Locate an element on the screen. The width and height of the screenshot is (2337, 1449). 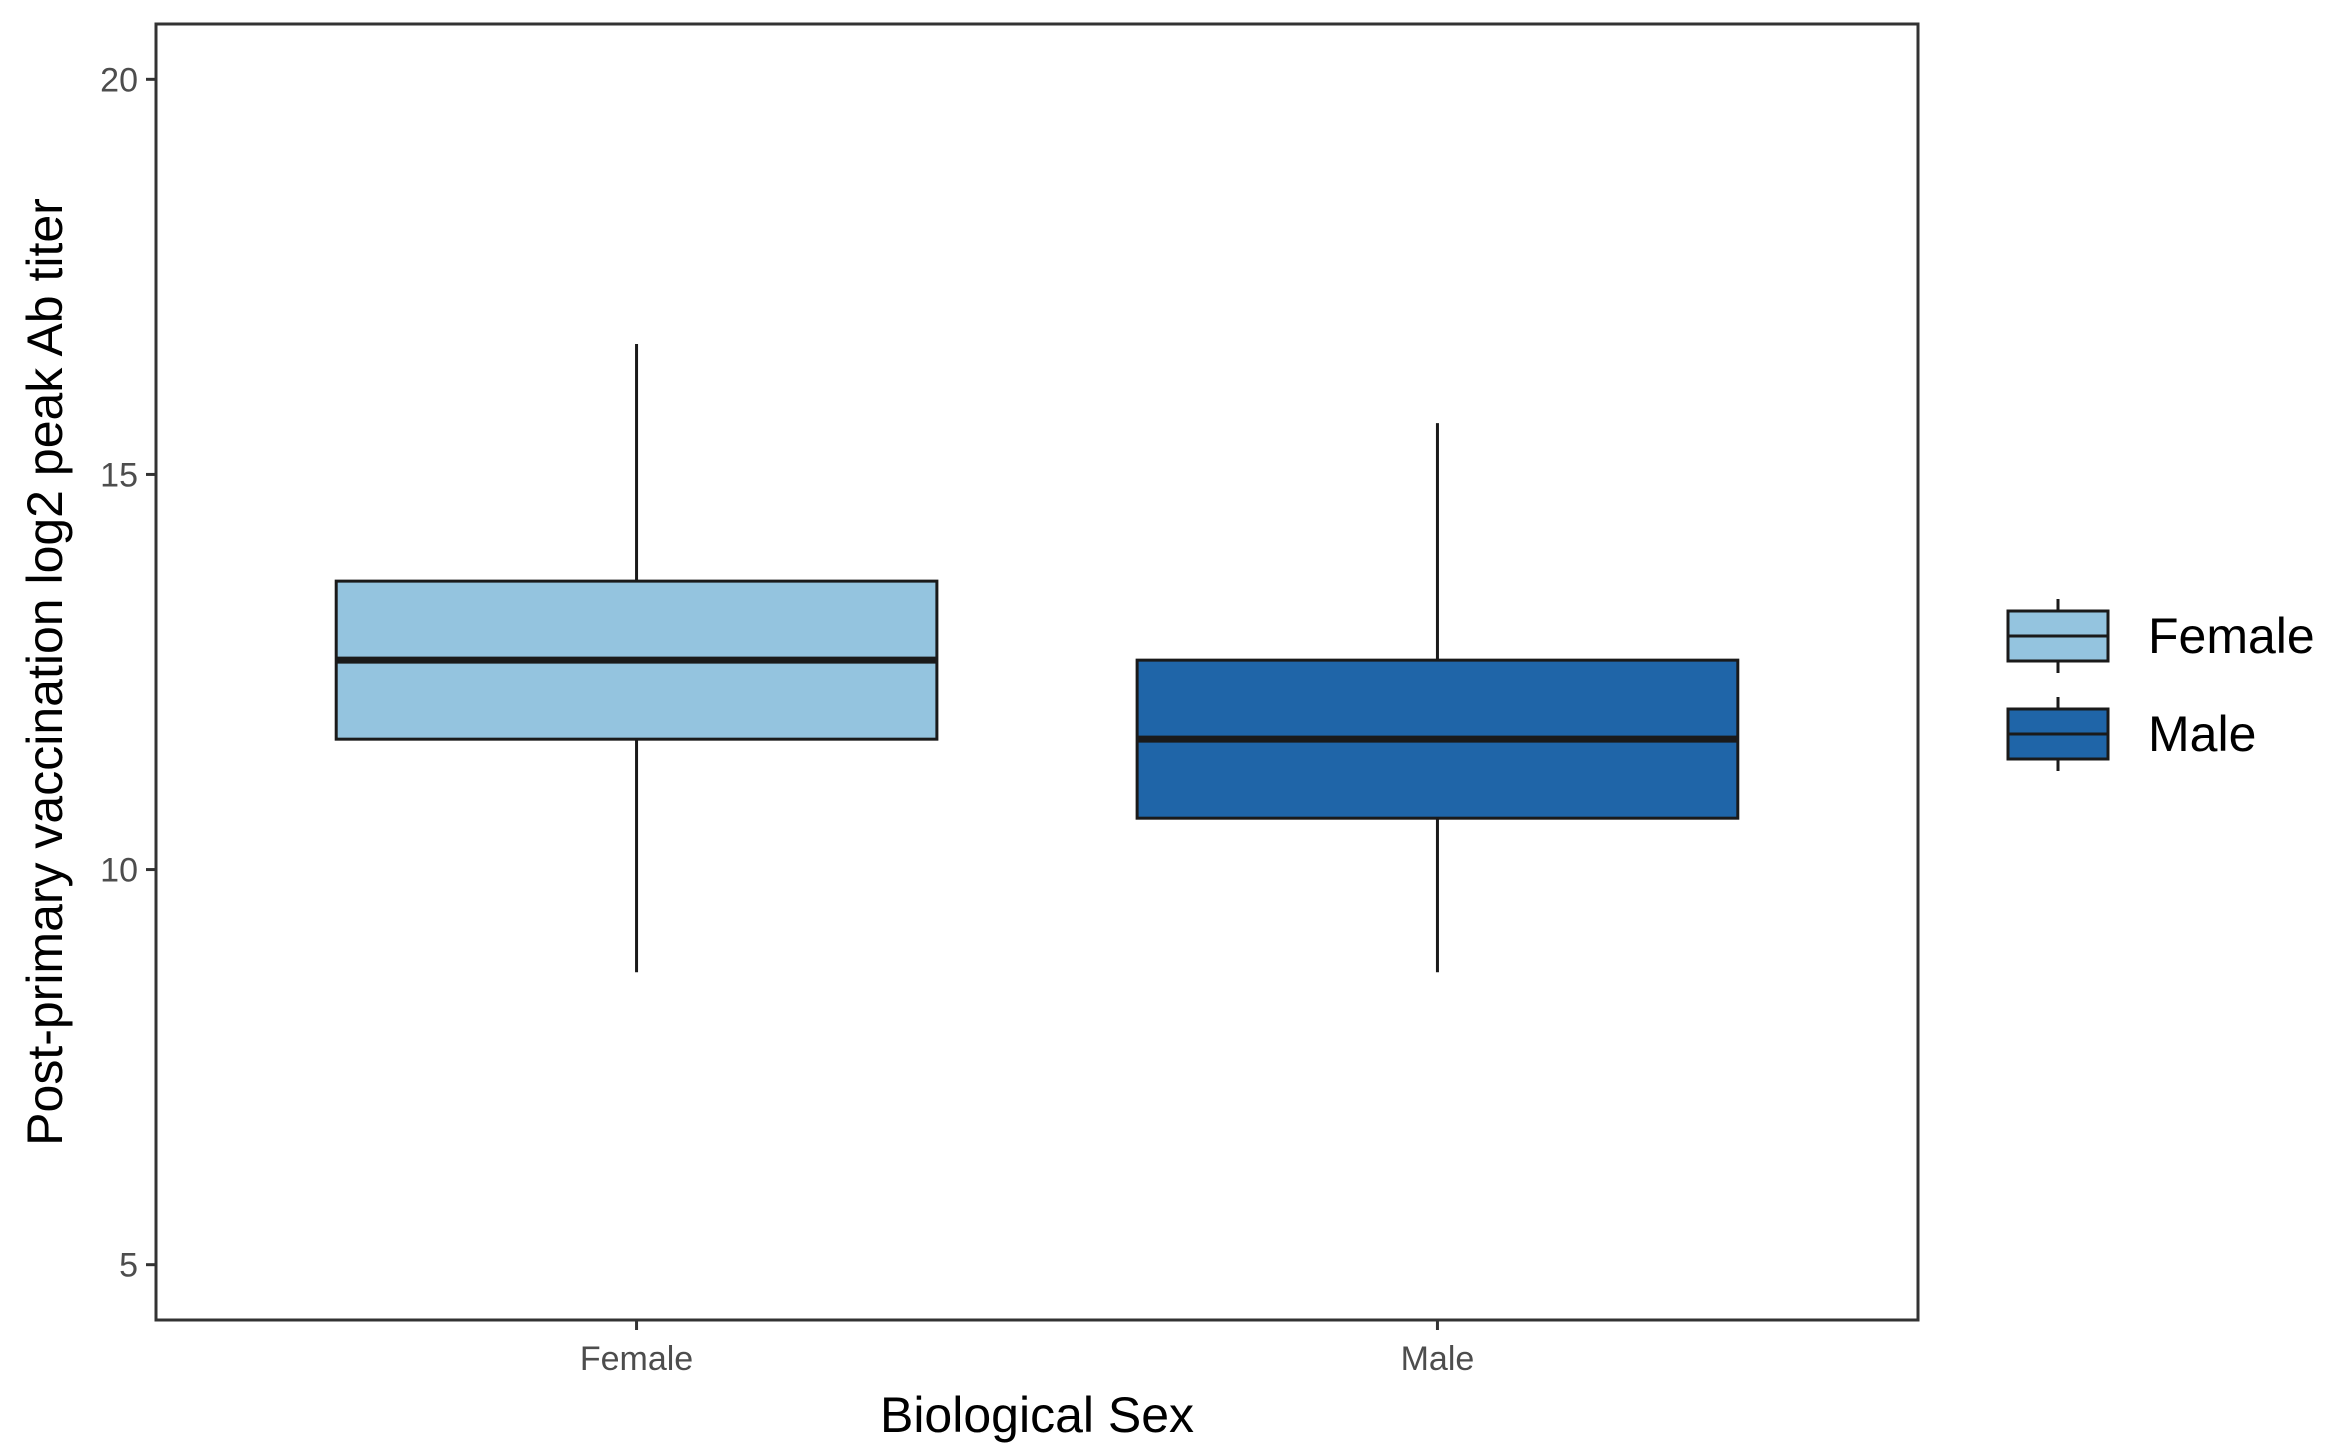
legend-label: Male is located at coordinates (2202, 734).